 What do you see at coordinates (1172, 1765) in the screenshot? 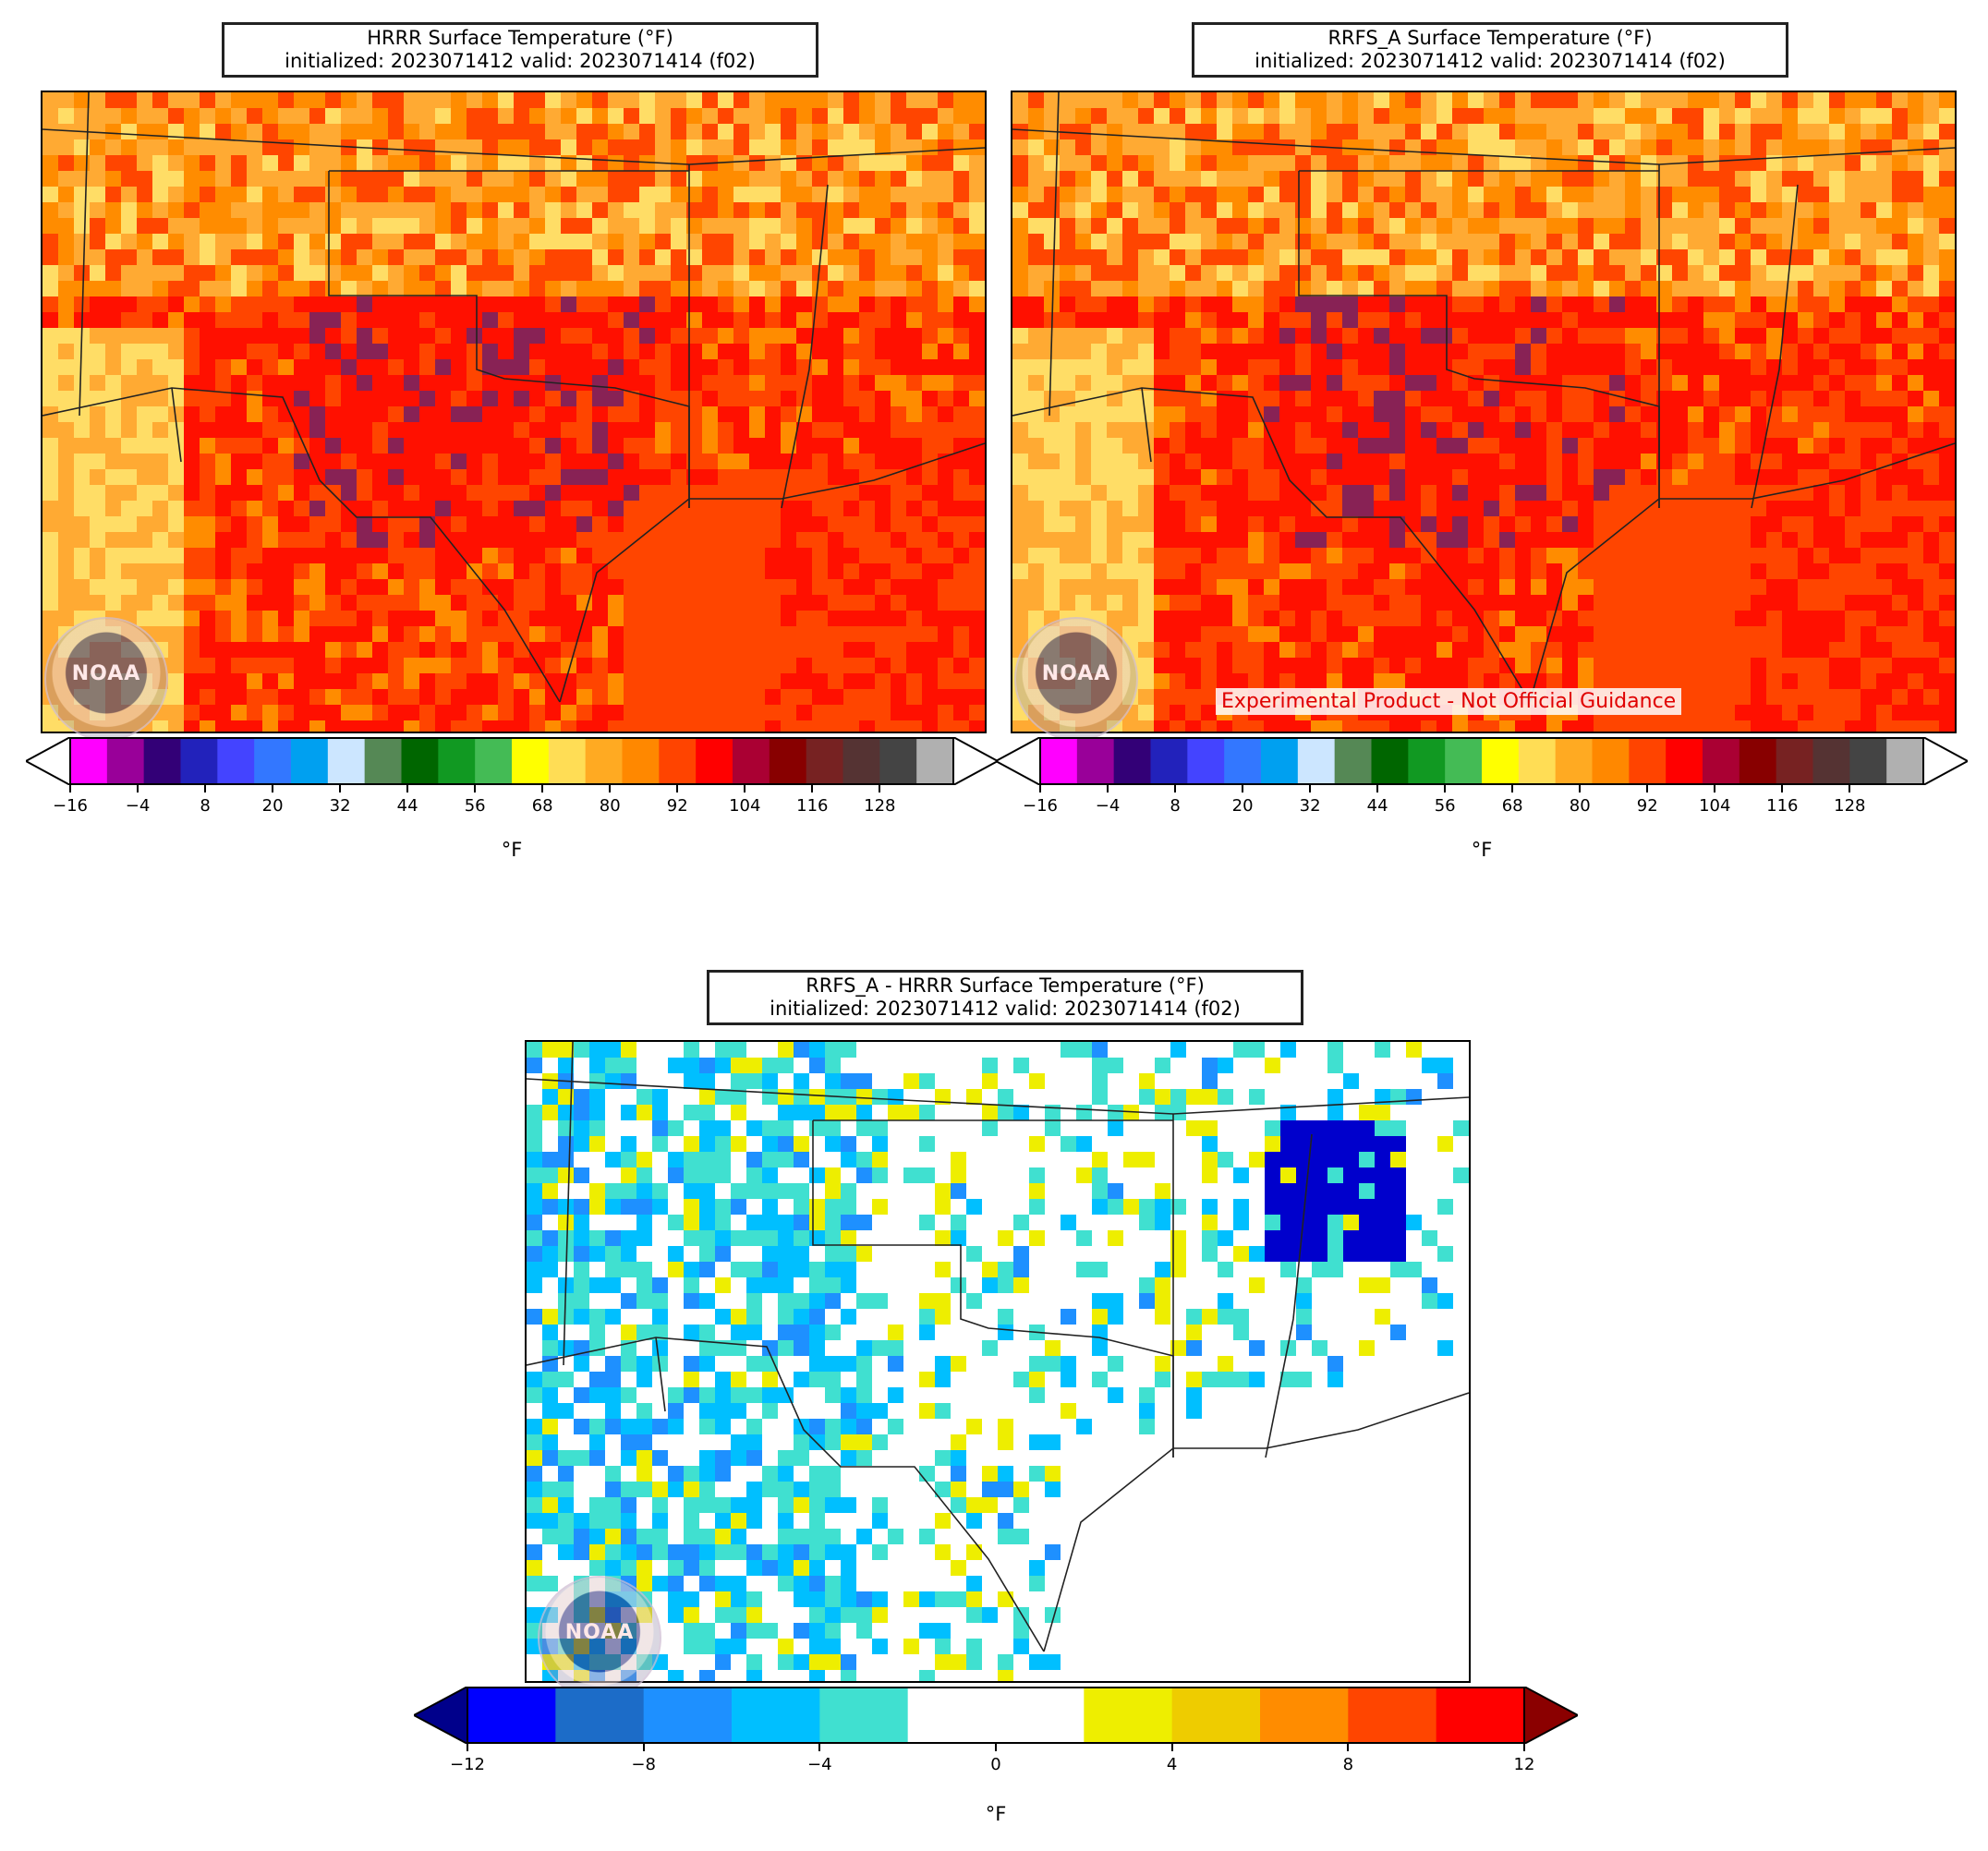
I see `colorbar-tick-label: 4` at bounding box center [1172, 1765].